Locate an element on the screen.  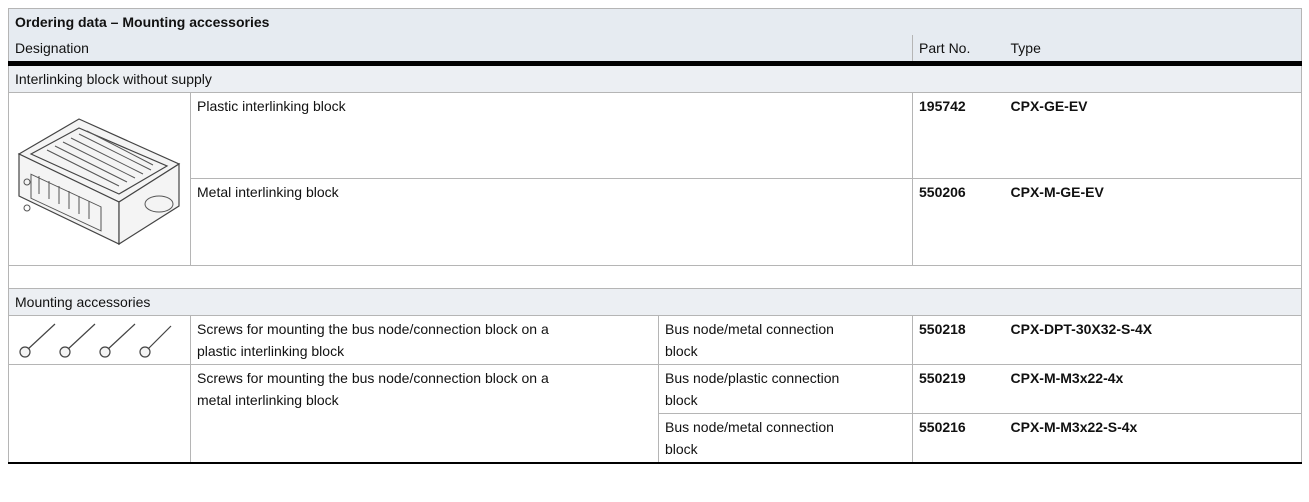
screws-image is located at coordinates (95, 340).